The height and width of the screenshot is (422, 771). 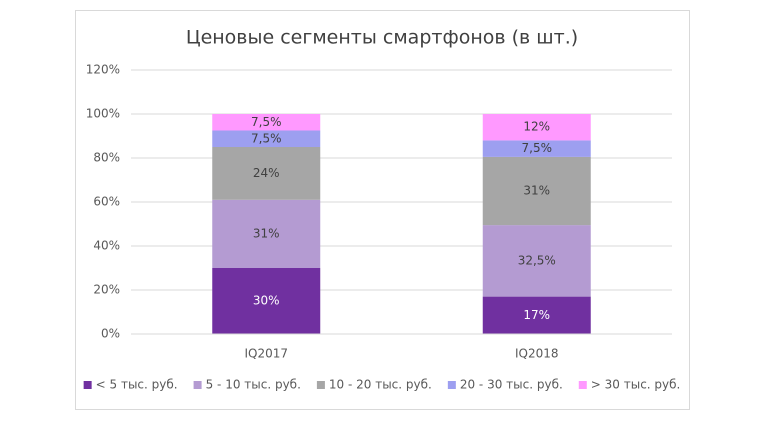 I want to click on y-tick-label: 60%, so click(x=106, y=202).